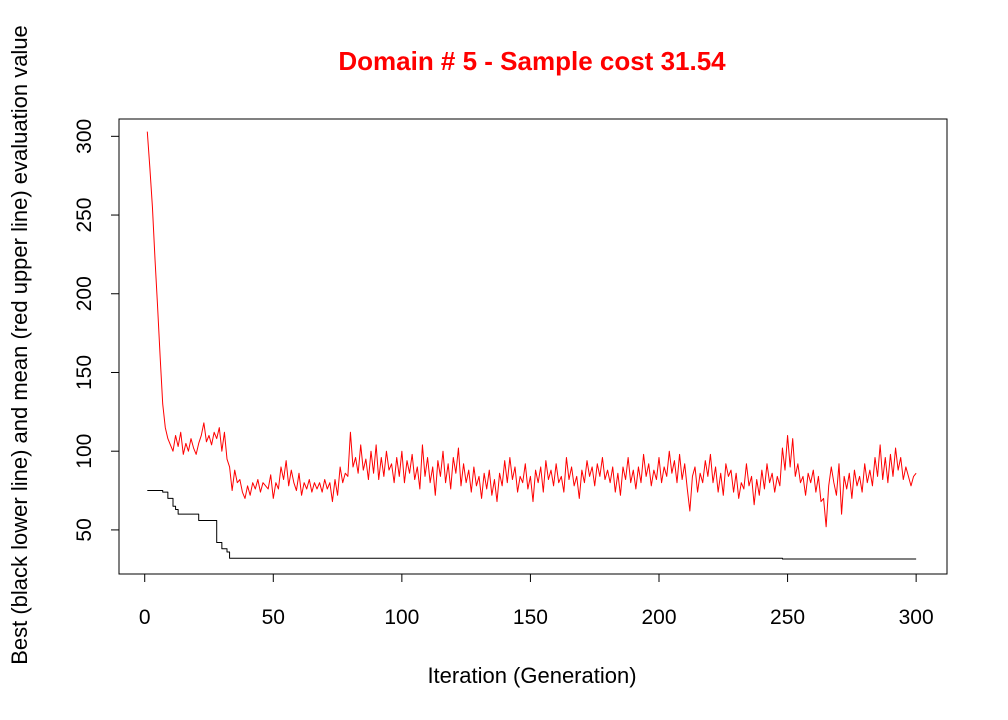 The image size is (1008, 720). What do you see at coordinates (532, 525) in the screenshot?
I see `series-line-best` at bounding box center [532, 525].